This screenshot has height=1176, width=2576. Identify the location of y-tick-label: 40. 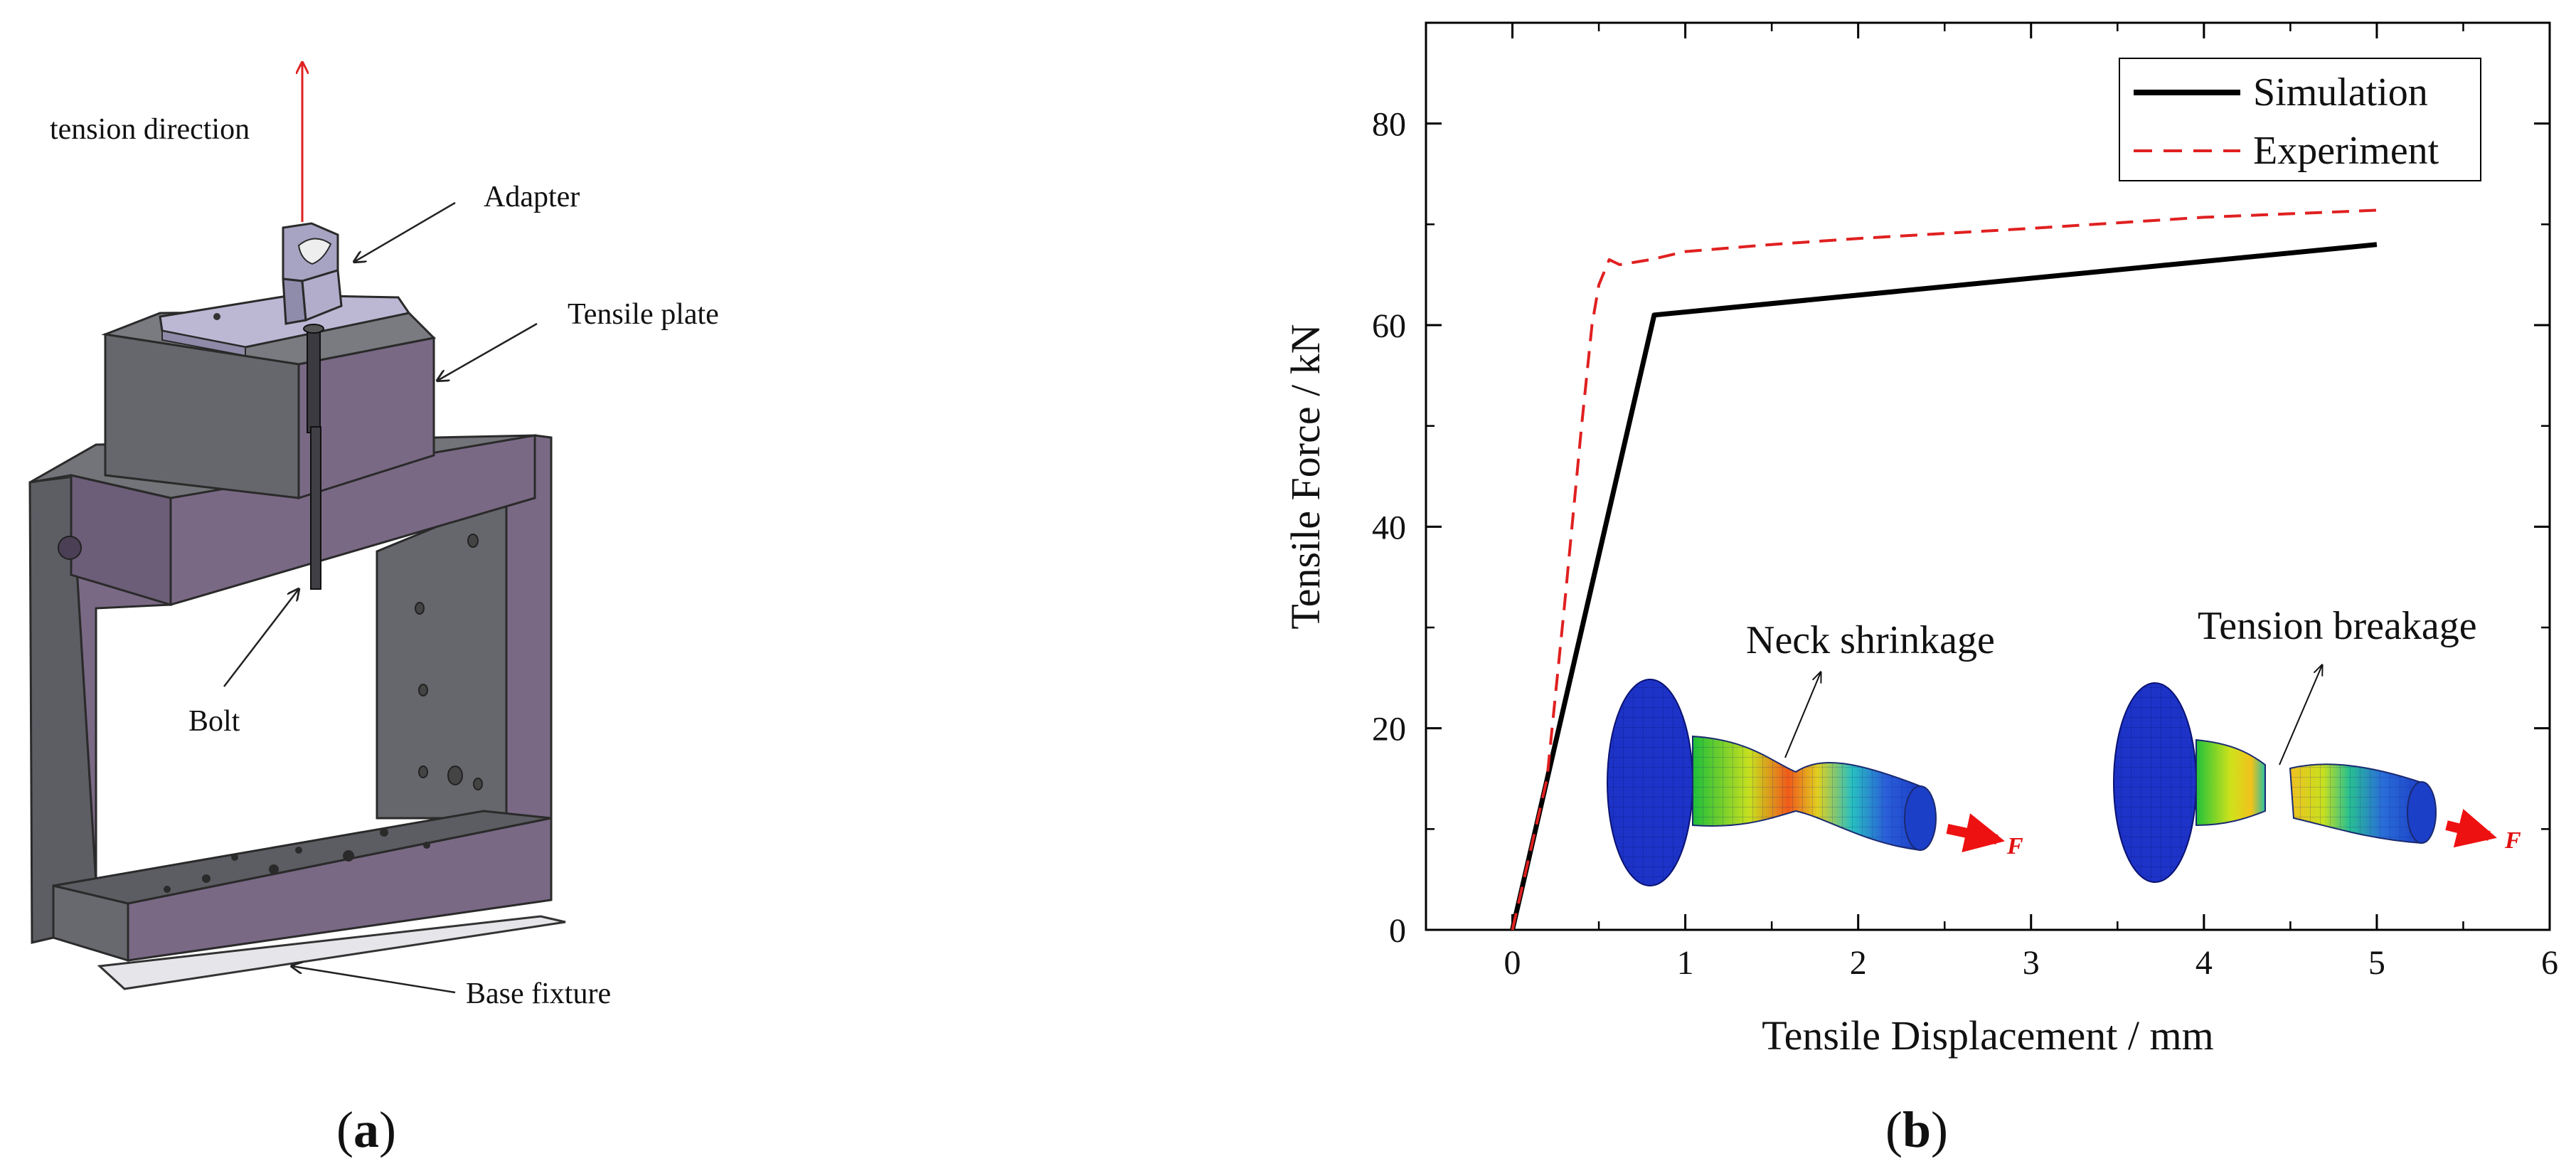
(1389, 527).